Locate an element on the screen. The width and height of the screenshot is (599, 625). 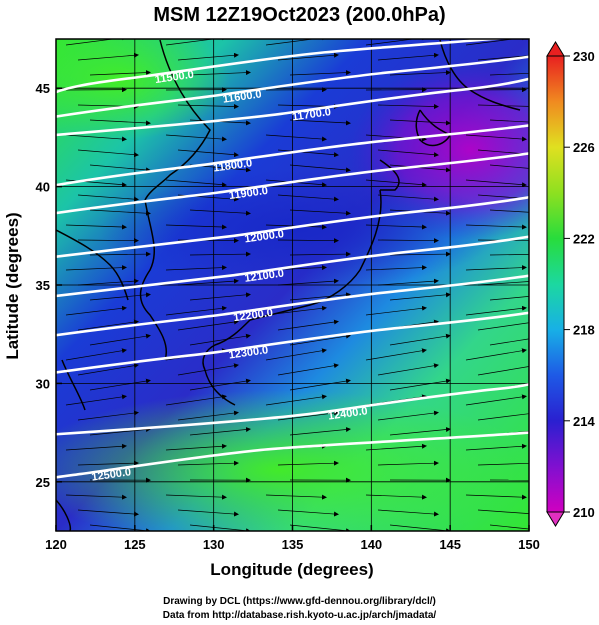
chart-title: MSM 12Z19Oct2023 (200.0hPa) is located at coordinates (299, 15).